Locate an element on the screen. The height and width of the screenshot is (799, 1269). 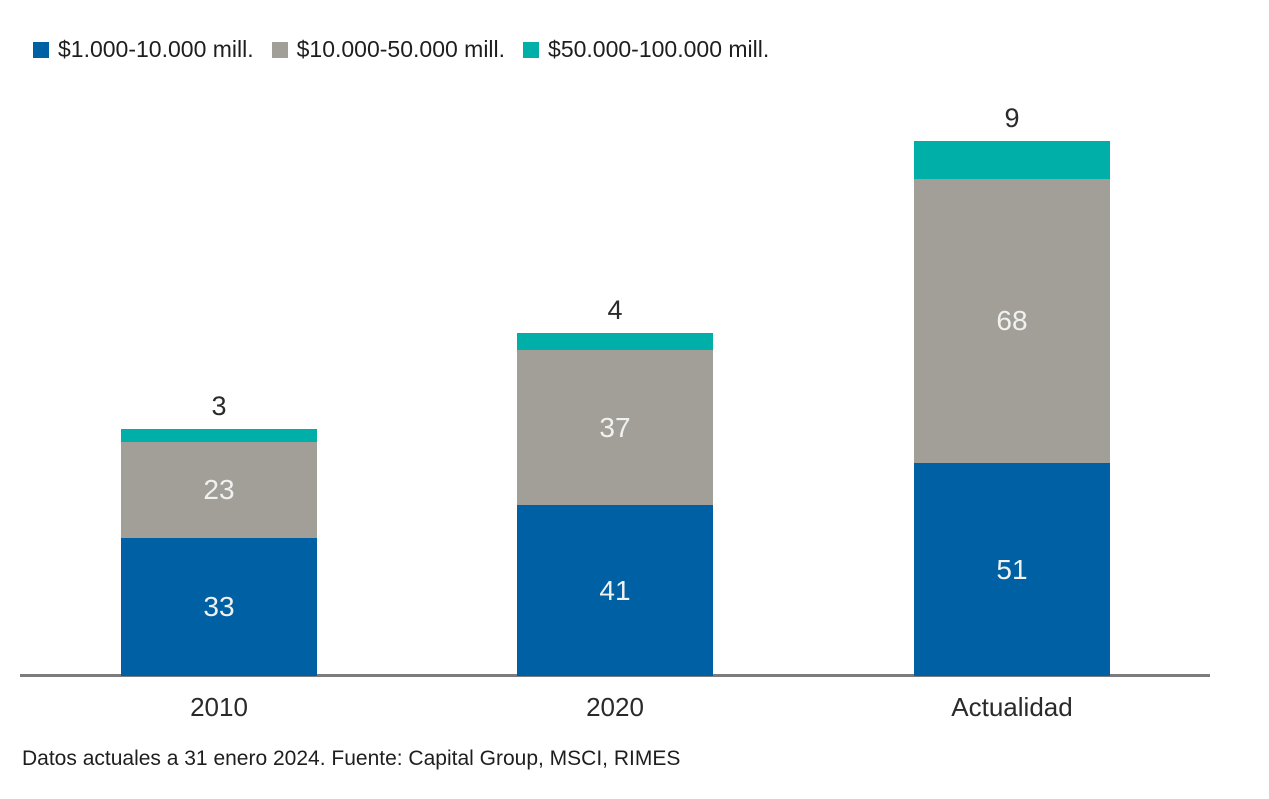
segment-value-label: 51 is located at coordinates (1012, 569).